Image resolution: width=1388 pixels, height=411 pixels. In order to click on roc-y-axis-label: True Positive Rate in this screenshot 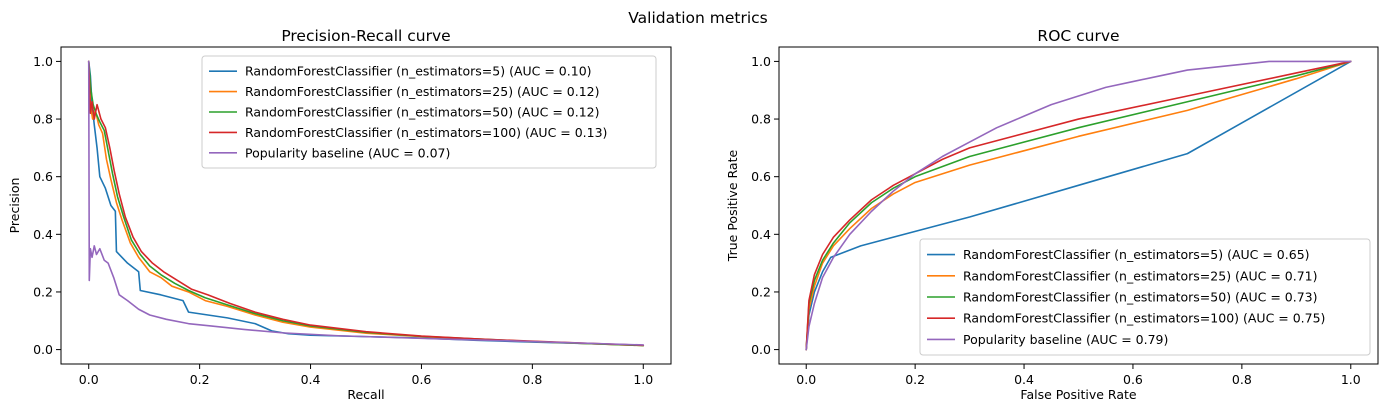, I will do `click(732, 206)`.